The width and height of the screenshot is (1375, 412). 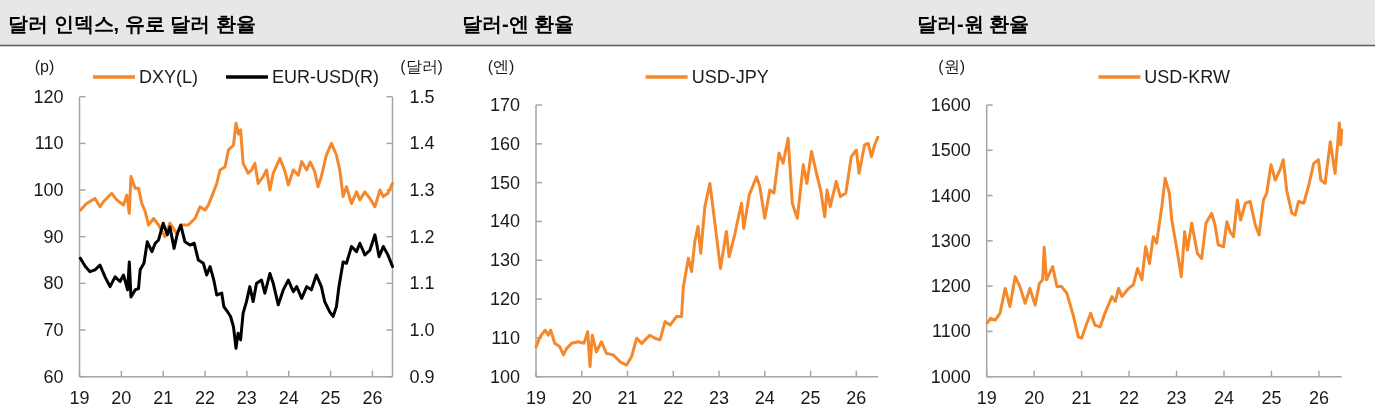 I want to click on y-tick-label: 90, so click(x=53, y=236).